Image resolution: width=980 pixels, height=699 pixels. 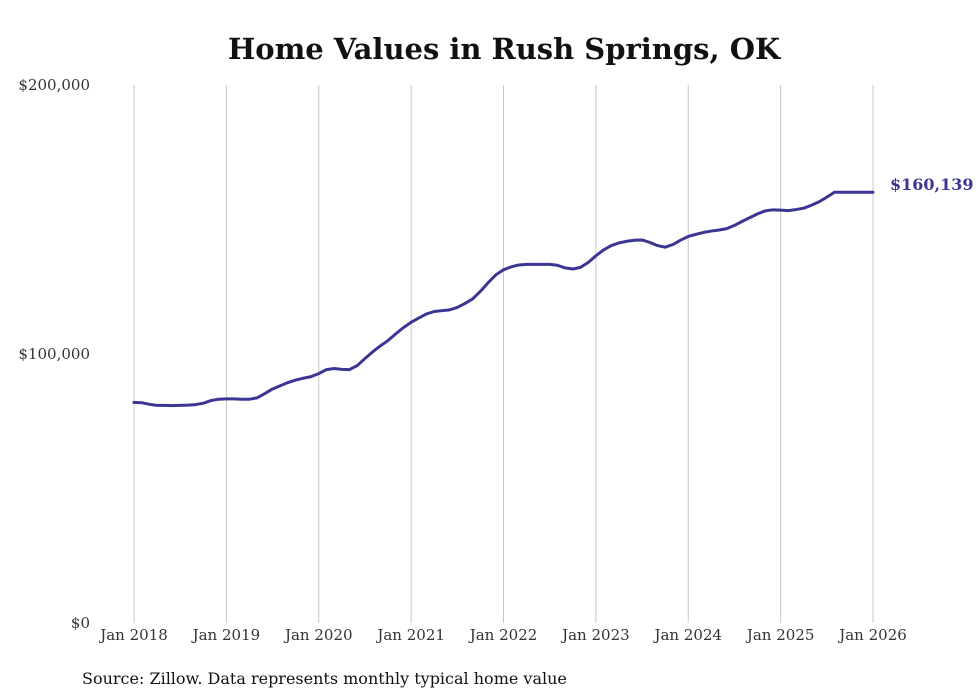 I want to click on x-tick-label: Jan 2020, so click(x=318, y=635).